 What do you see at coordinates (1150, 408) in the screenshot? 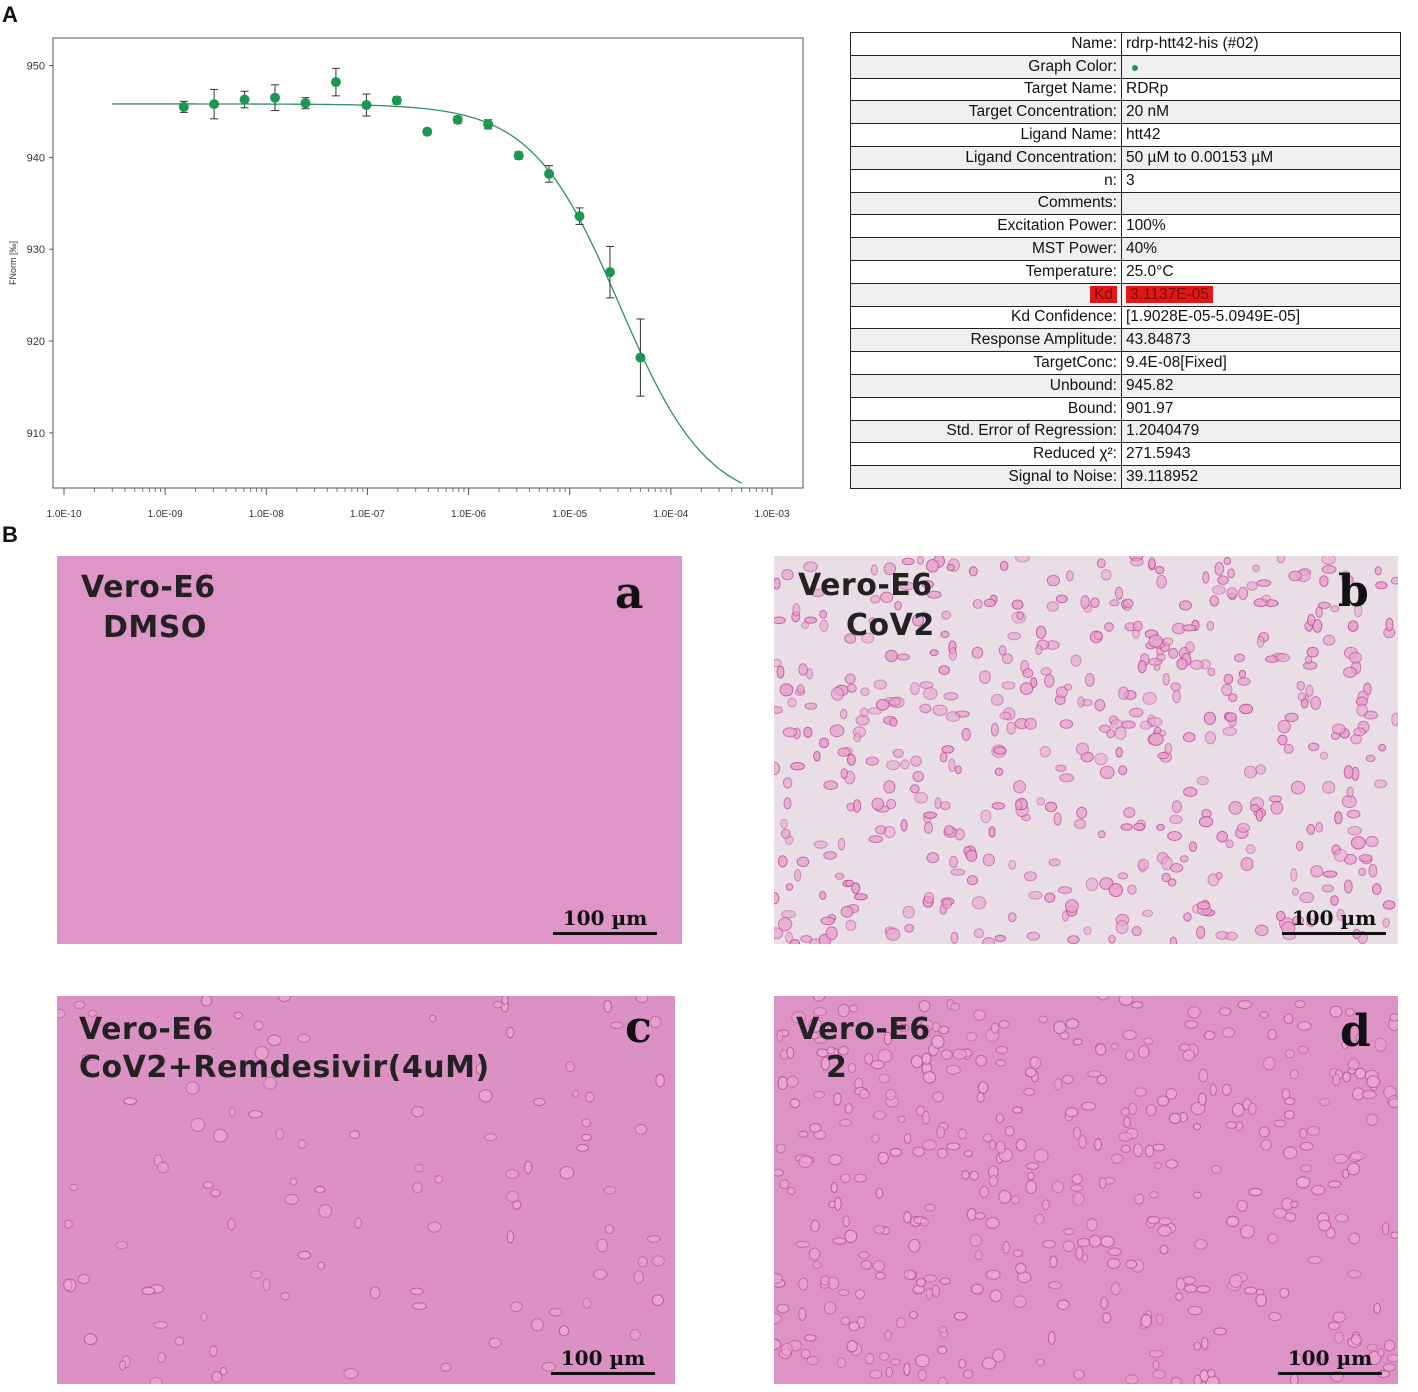
I see `param-value-text: 901.97` at bounding box center [1150, 408].